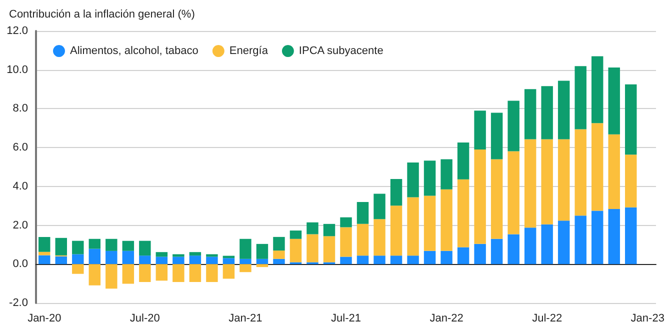 The height and width of the screenshot is (329, 670). I want to click on y-tick-label: 4.0, so click(20, 186).